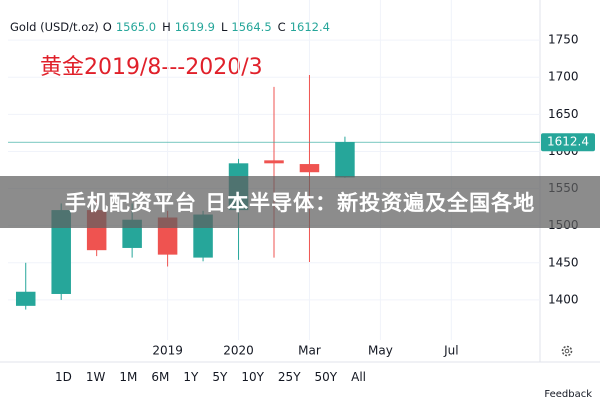 This screenshot has height=400, width=600. What do you see at coordinates (300, 202) in the screenshot?
I see `banner: 手机配资平台 日本半导体：新投资遍及全国各地` at bounding box center [300, 202].